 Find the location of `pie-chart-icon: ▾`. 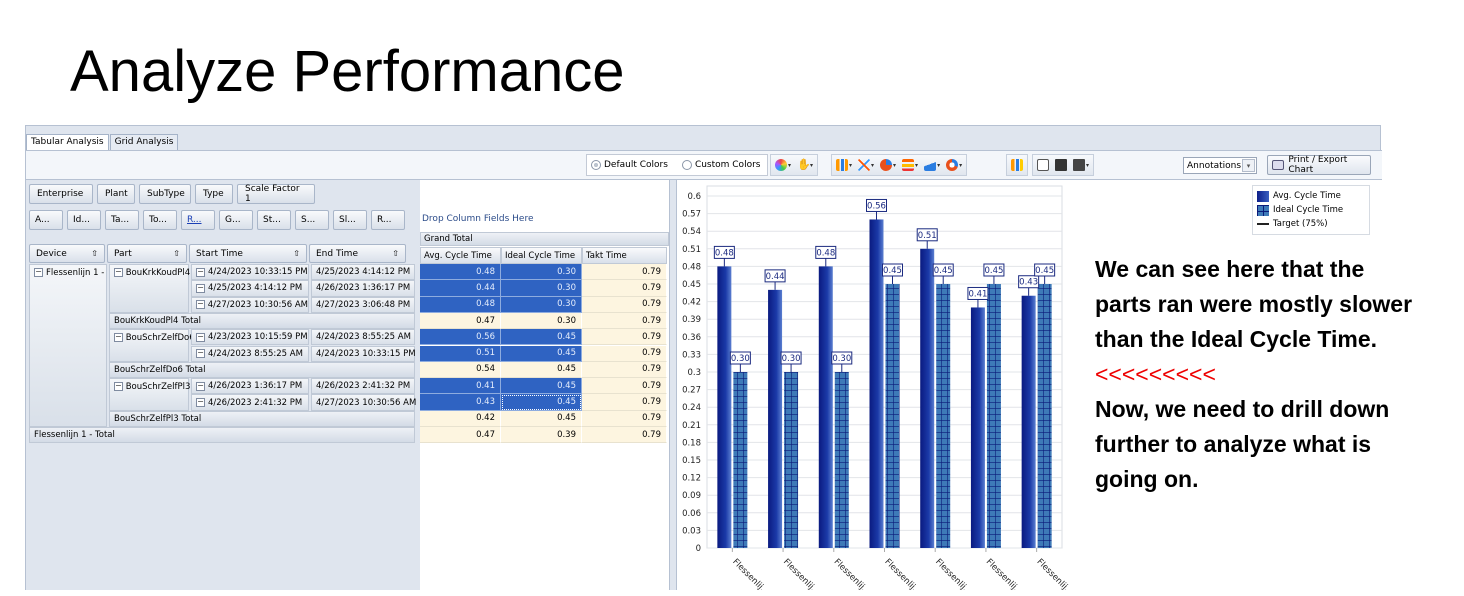

pie-chart-icon: ▾ is located at coordinates (888, 165).